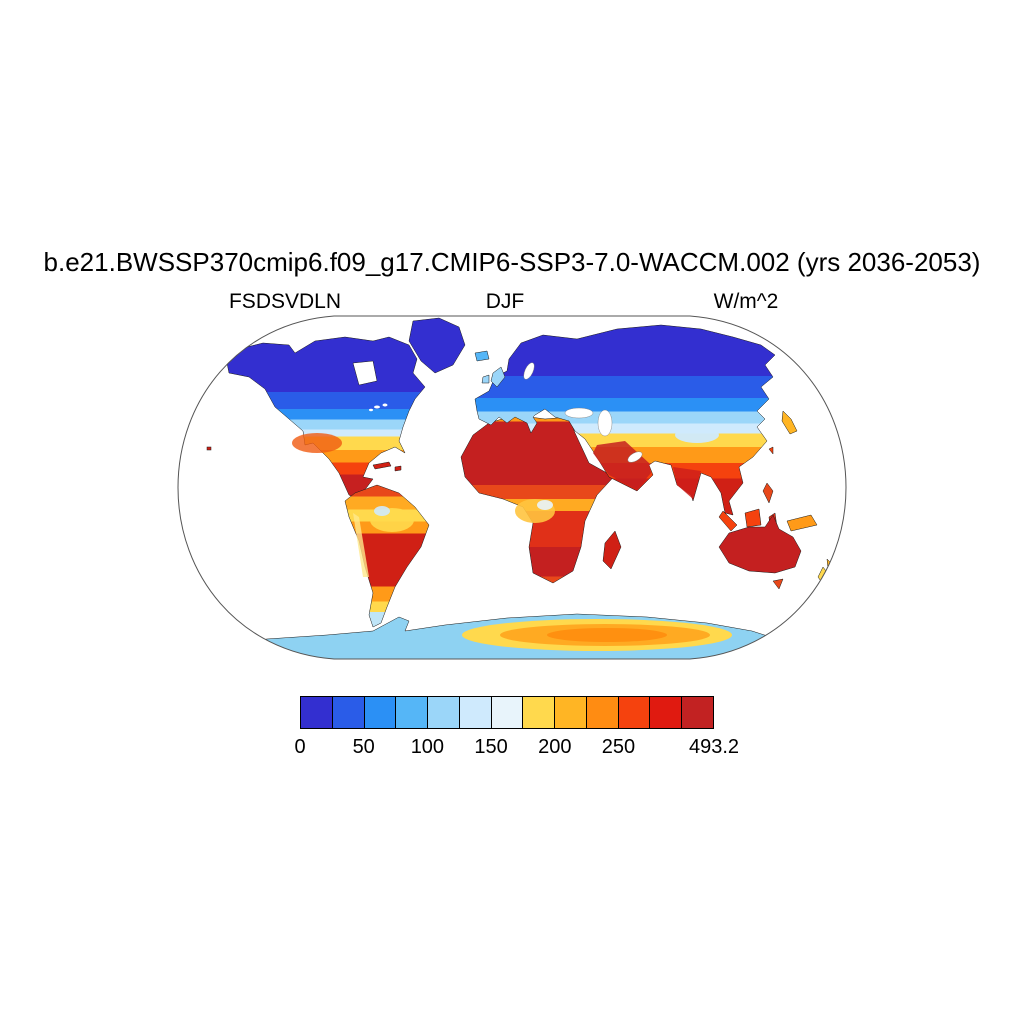 This screenshot has width=1024, height=1024. I want to click on island-madagascar, so click(612, 550).